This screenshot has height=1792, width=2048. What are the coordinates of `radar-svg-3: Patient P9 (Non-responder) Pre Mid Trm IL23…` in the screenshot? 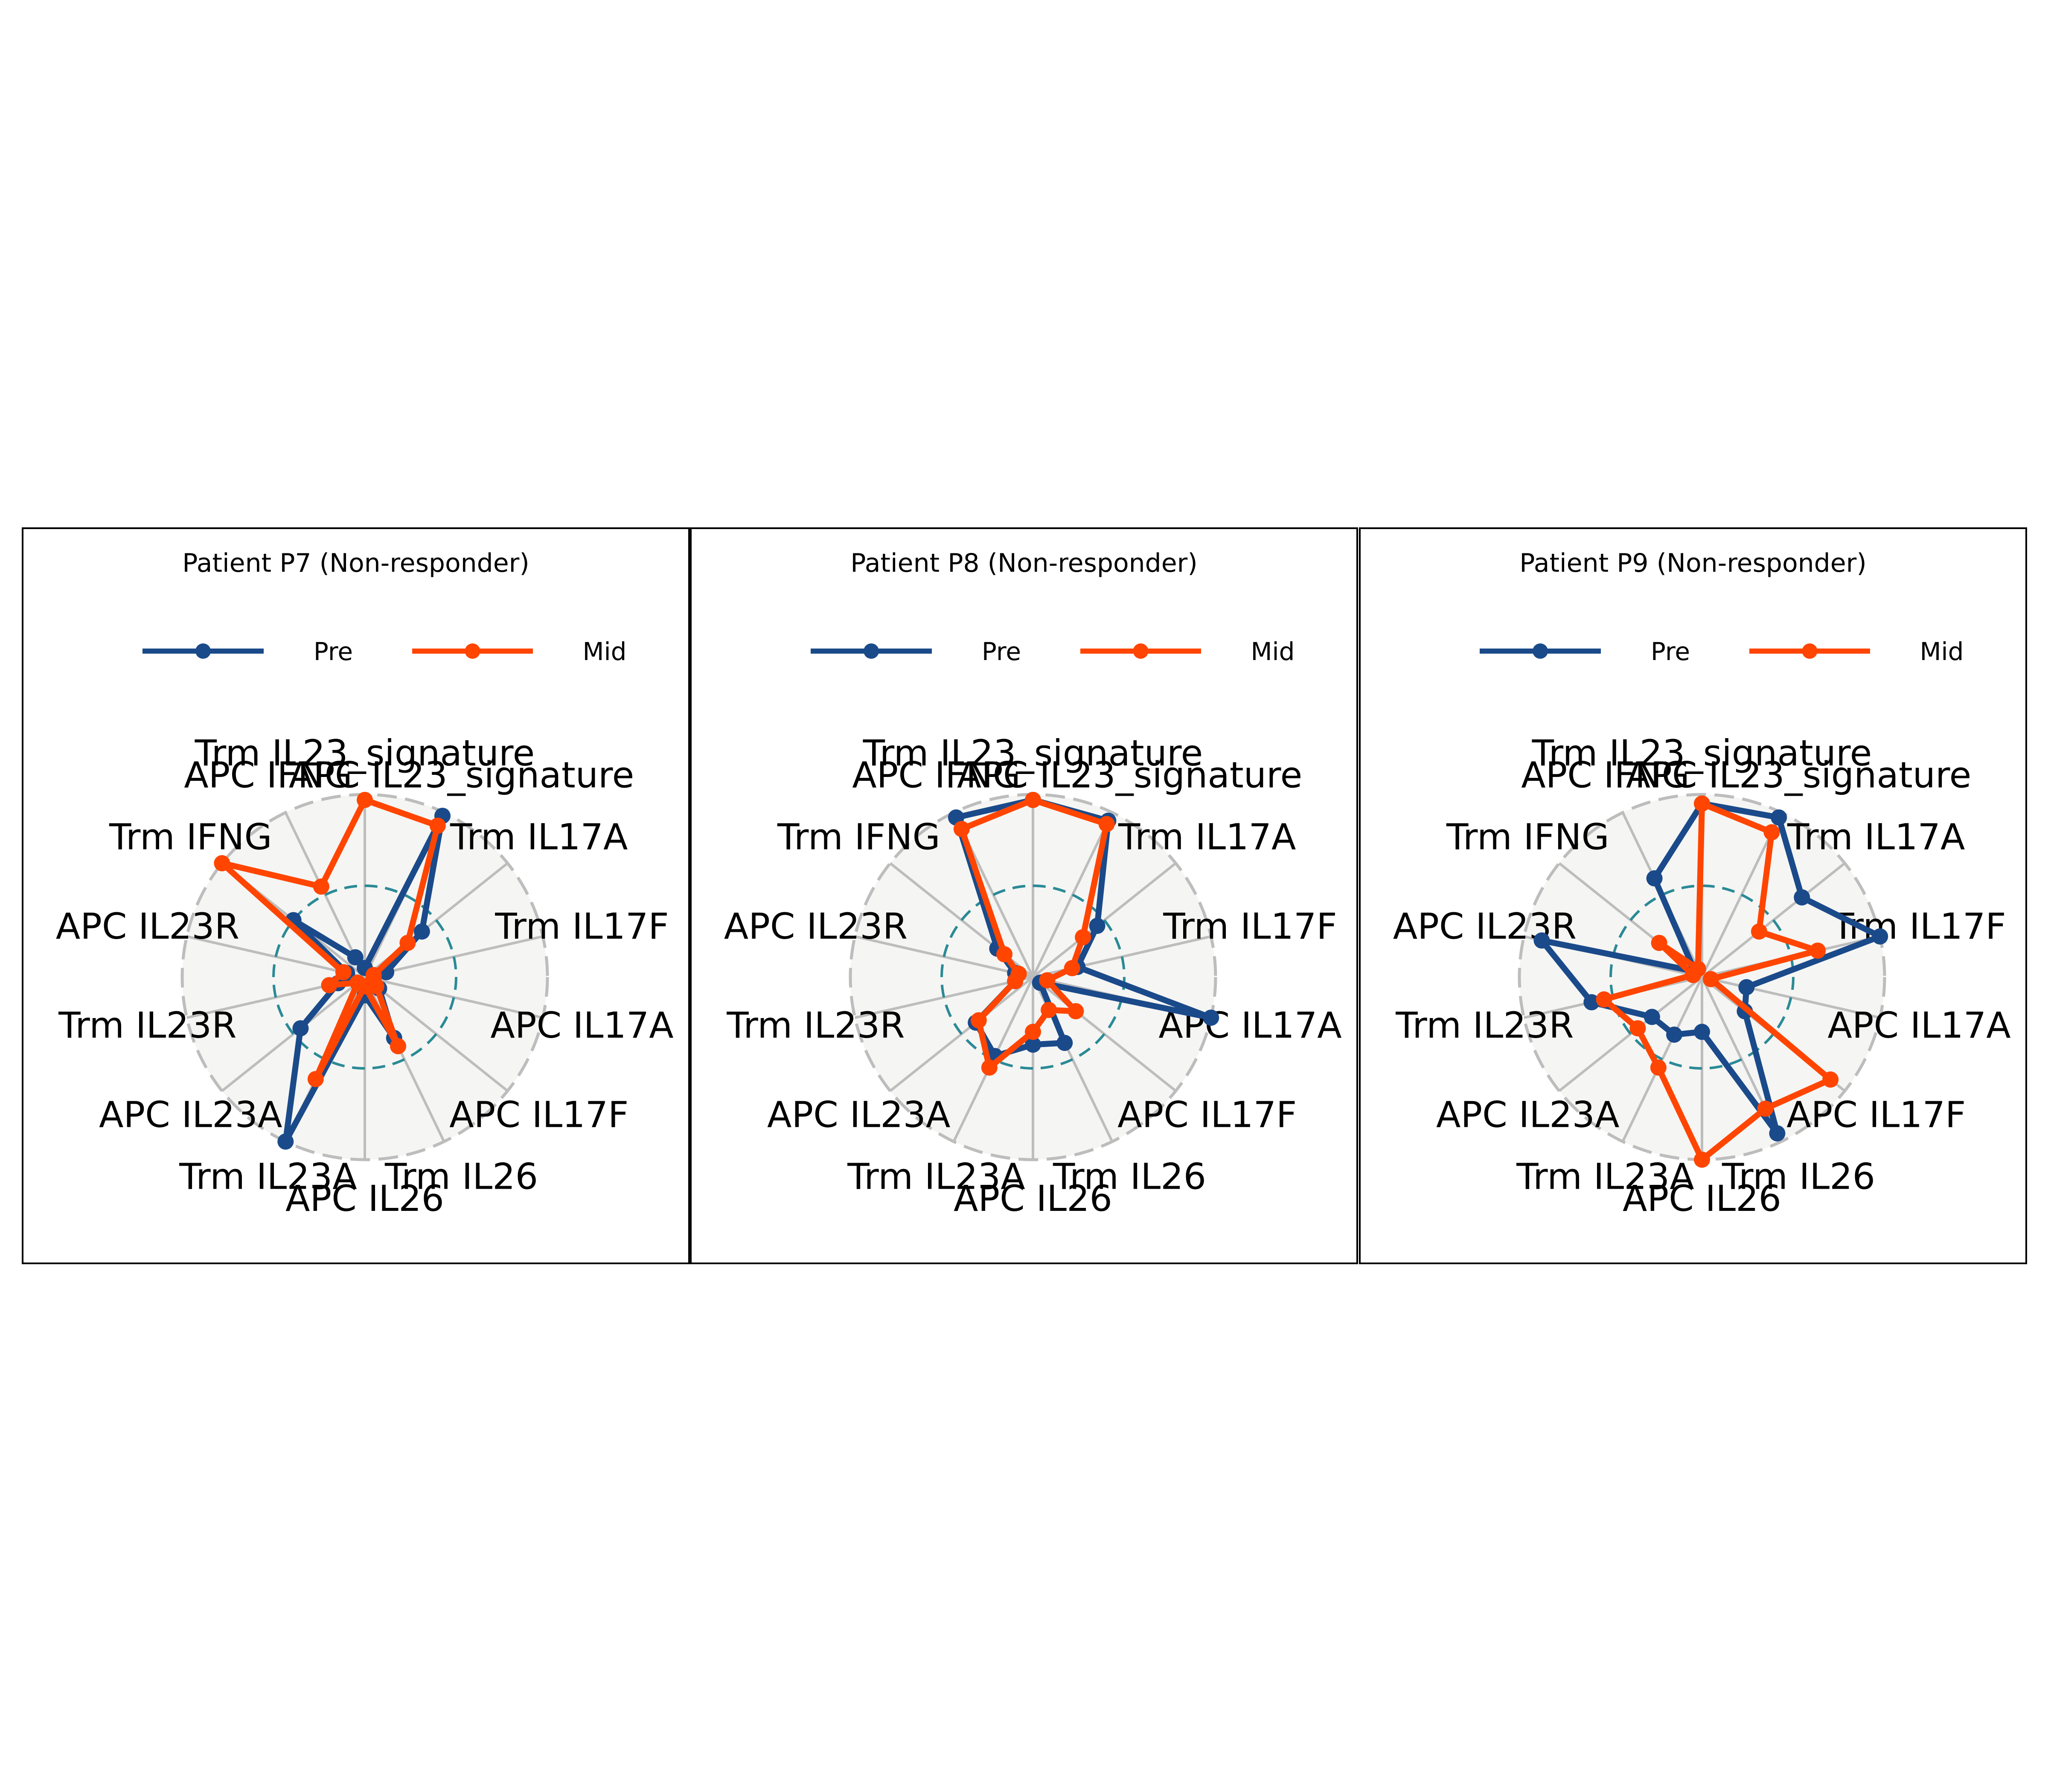 It's located at (1702, 883).